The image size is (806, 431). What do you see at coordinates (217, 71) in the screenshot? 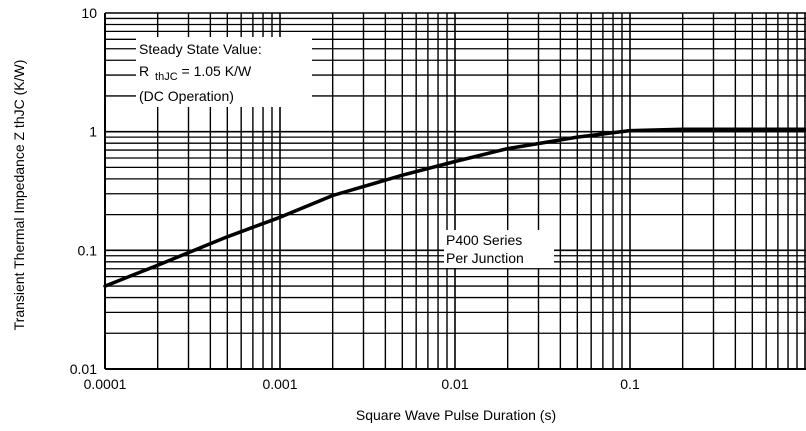
I see `r-value: = 1.05 K/W` at bounding box center [217, 71].